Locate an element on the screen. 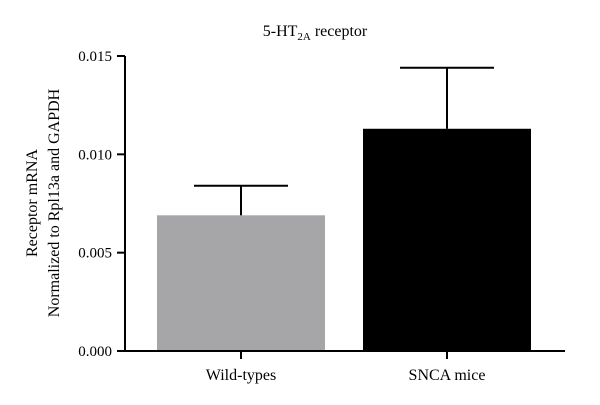 This screenshot has width=600, height=405. y-tick-label-0: 0.000 is located at coordinates (95, 352).